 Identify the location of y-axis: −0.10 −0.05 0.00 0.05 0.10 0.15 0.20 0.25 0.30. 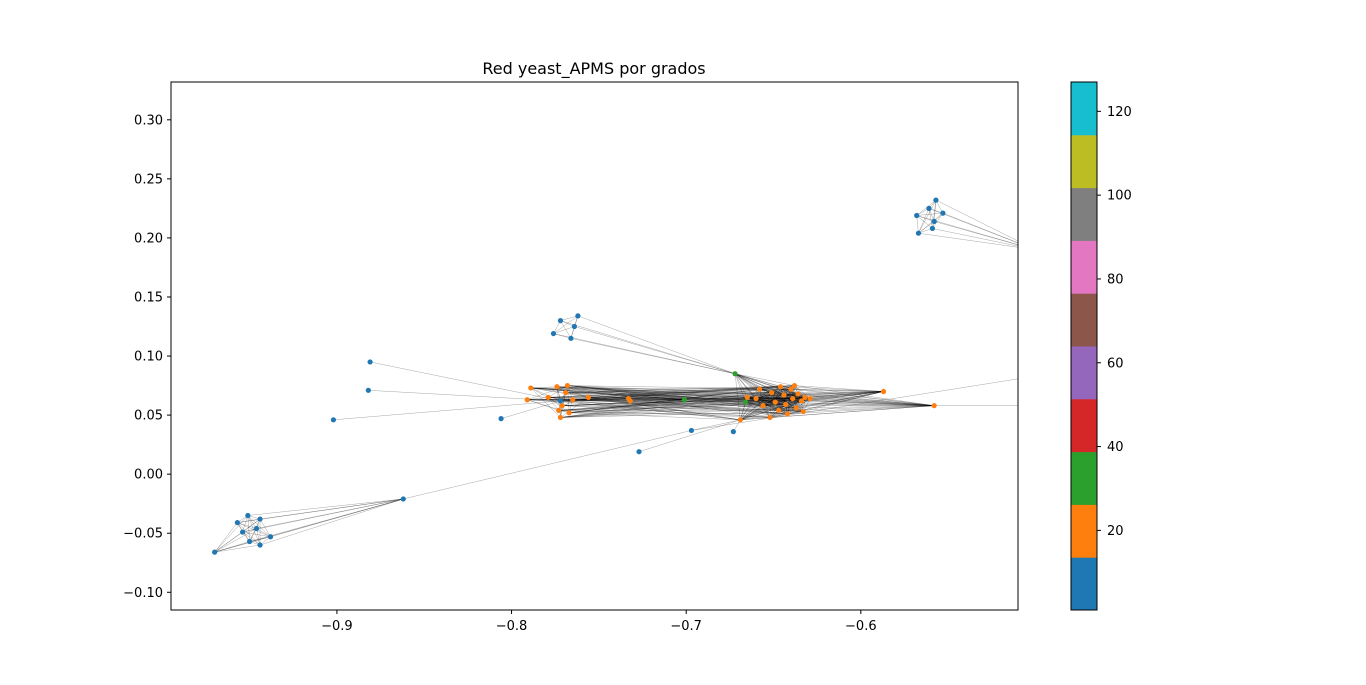
(147, 357).